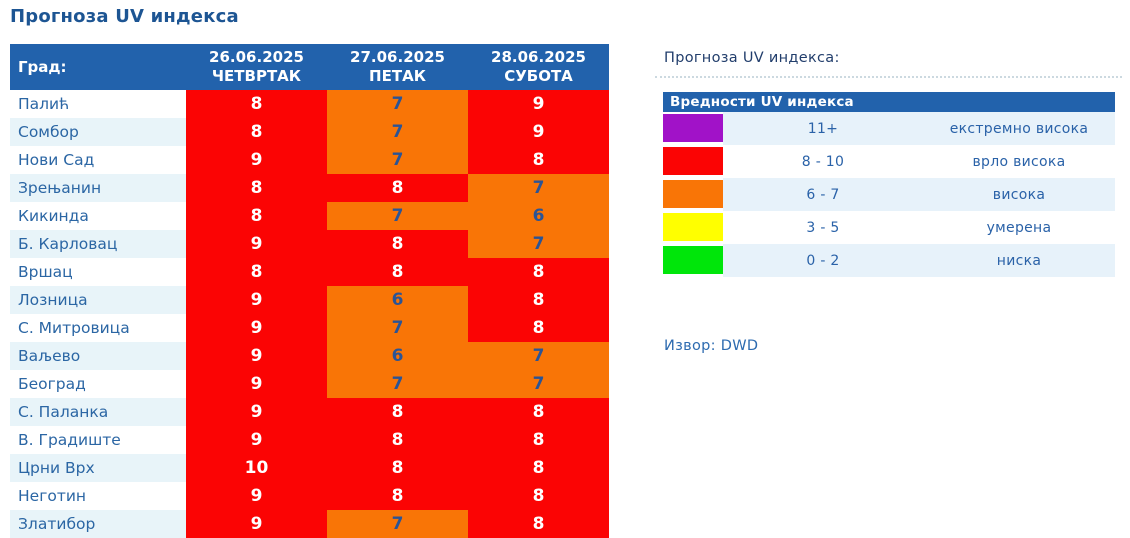  What do you see at coordinates (98, 384) in the screenshot?
I see `city-name: Београд` at bounding box center [98, 384].